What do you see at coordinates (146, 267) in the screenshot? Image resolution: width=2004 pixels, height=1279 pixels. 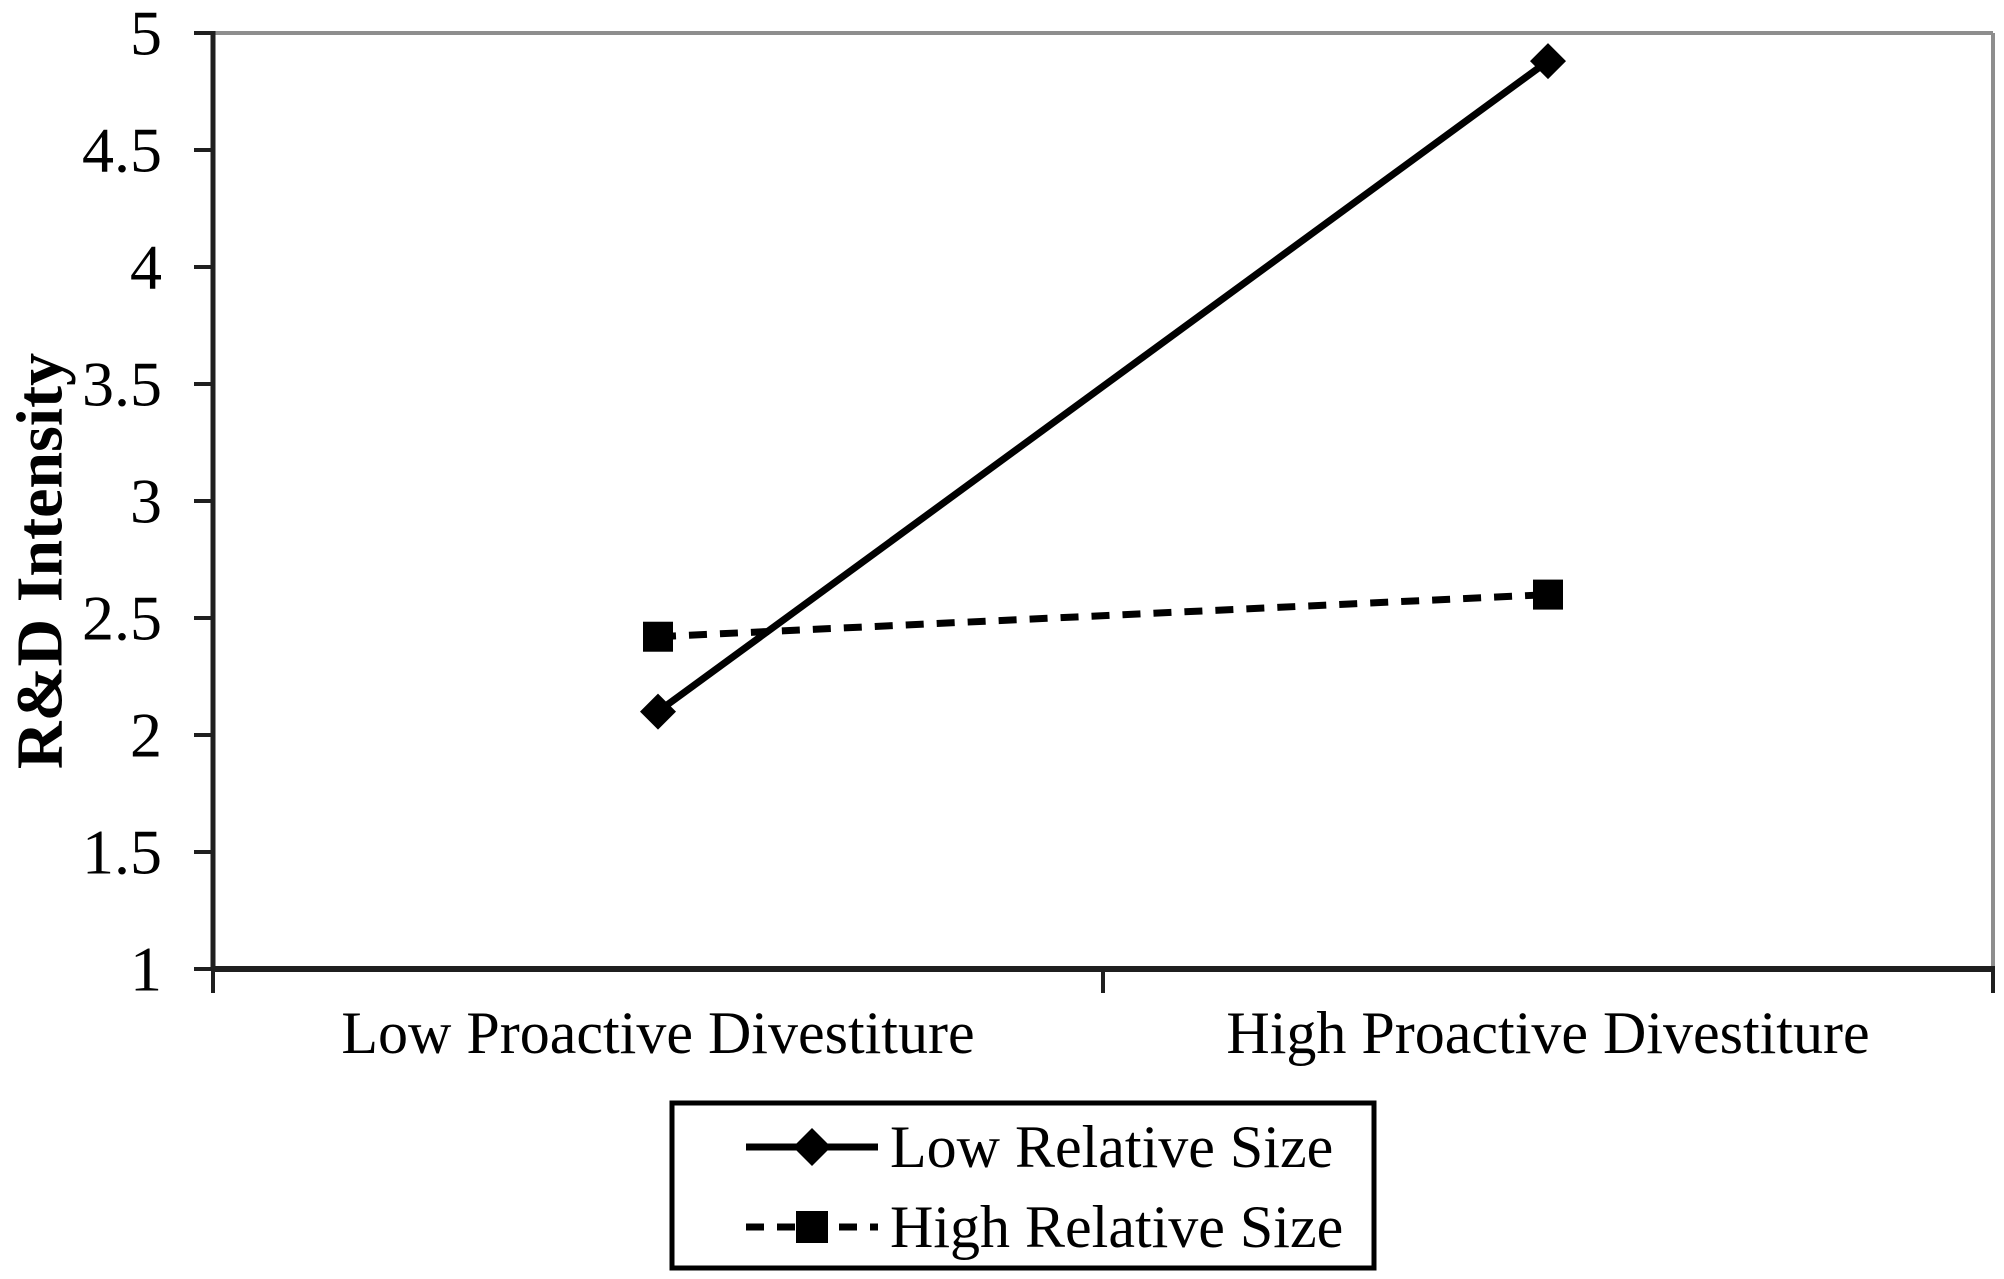 I see `y-tick-label: 4` at bounding box center [146, 267].